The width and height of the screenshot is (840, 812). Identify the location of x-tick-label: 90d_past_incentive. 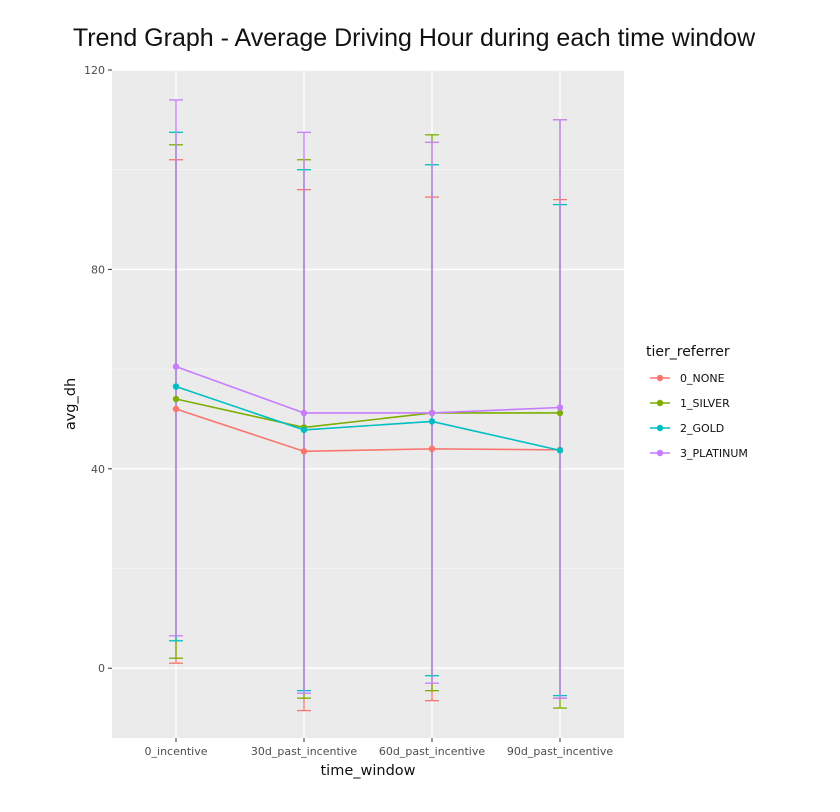
(560, 751).